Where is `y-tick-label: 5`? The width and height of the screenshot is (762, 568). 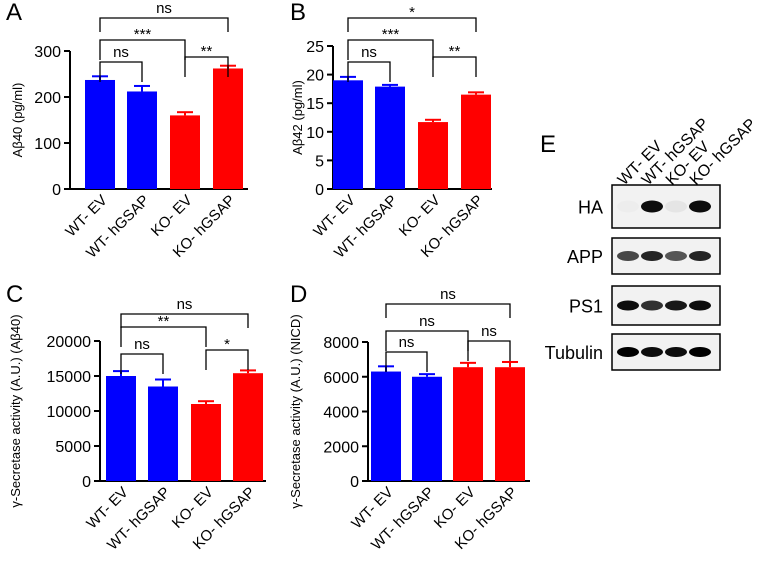
y-tick-label: 5 is located at coordinates (319, 161).